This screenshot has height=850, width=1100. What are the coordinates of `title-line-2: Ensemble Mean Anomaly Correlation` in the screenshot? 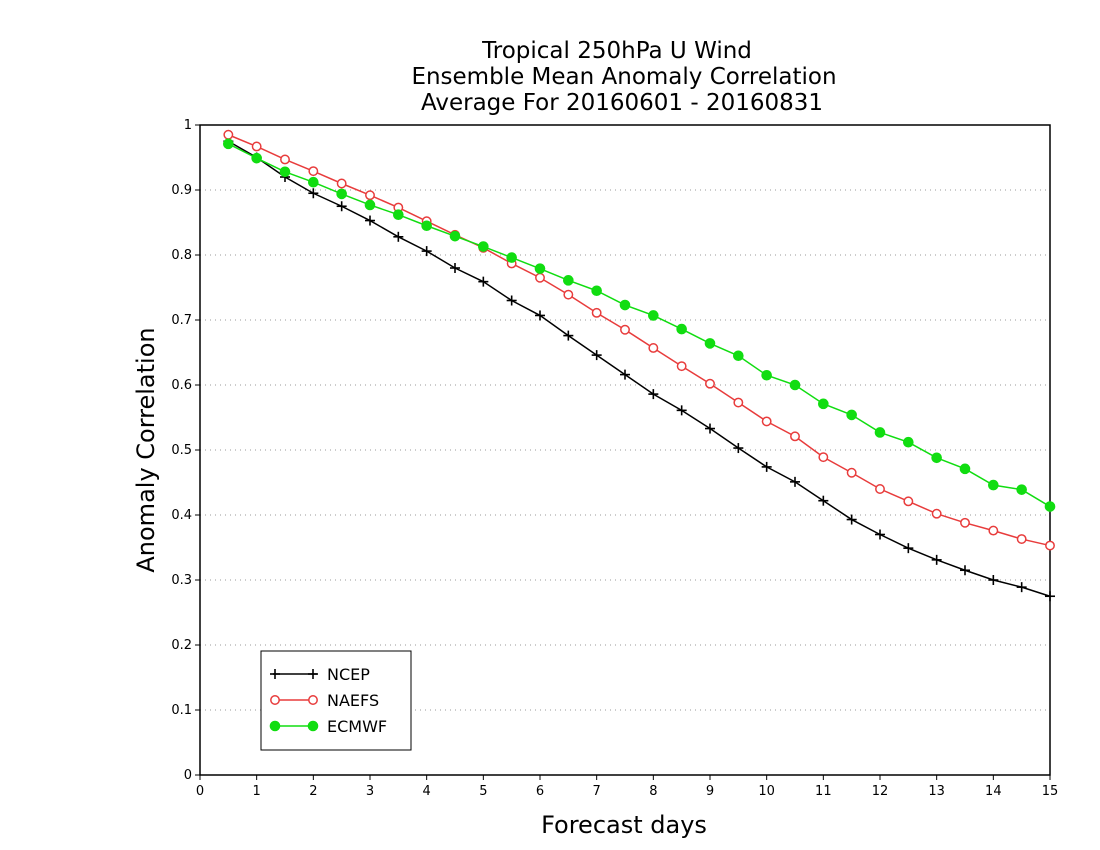 It's located at (623, 77).